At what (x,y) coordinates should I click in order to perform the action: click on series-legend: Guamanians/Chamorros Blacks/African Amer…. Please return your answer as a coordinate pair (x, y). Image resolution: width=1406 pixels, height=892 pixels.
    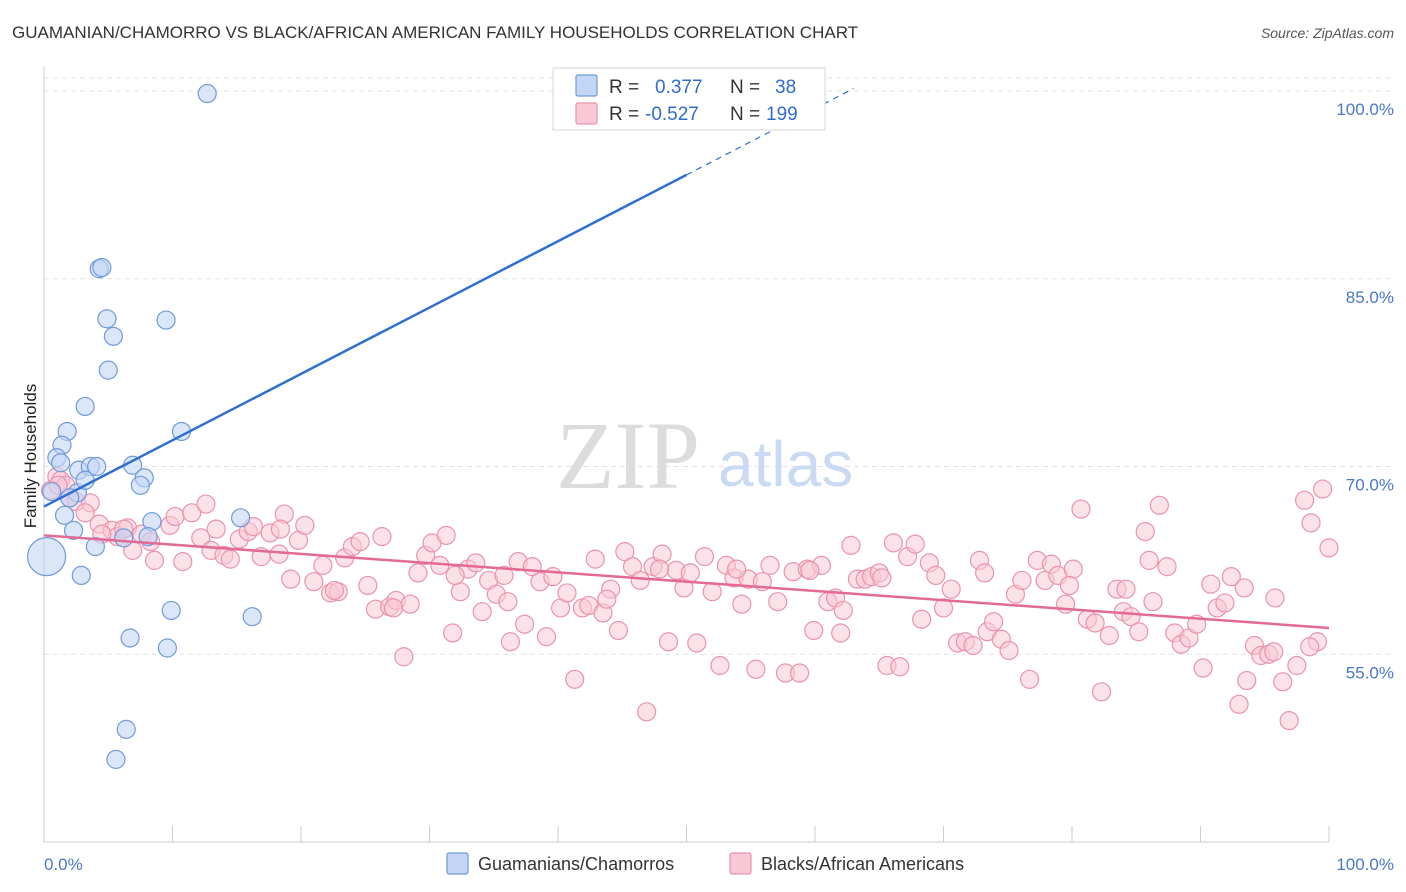
    Looking at the image, I should click on (705, 863).